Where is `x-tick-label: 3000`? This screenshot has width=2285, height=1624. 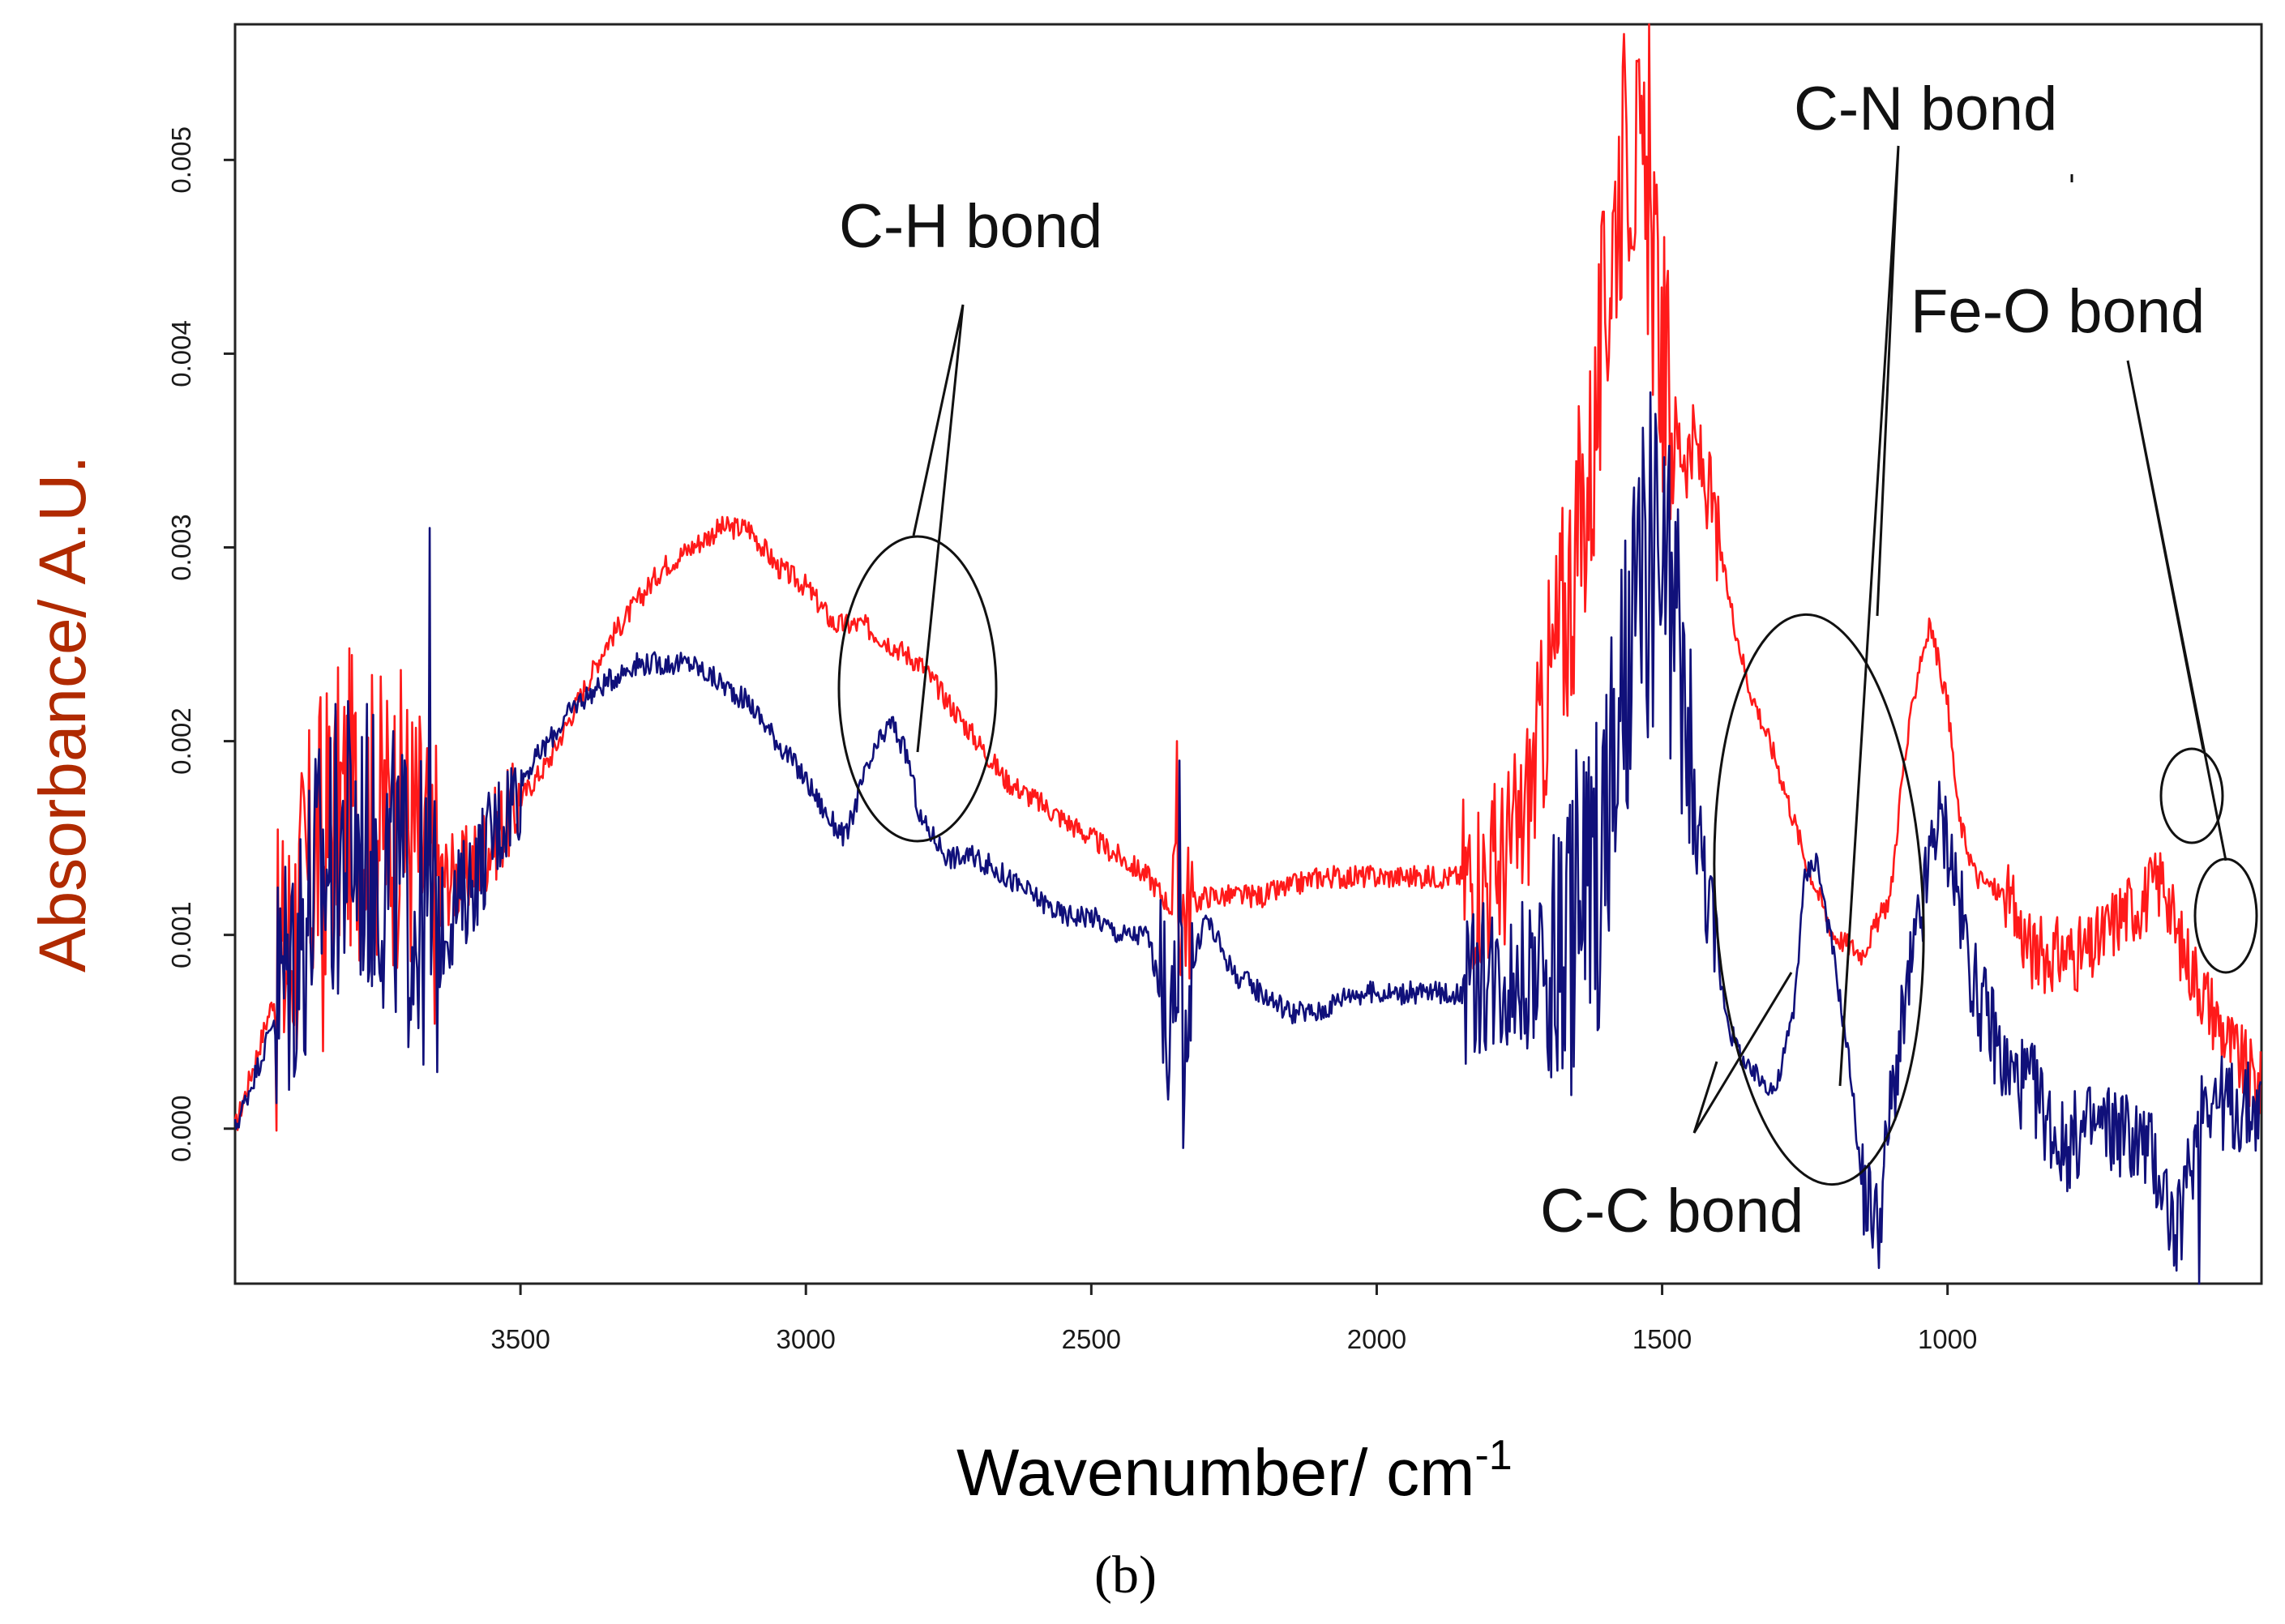 x-tick-label: 3000 is located at coordinates (806, 1339).